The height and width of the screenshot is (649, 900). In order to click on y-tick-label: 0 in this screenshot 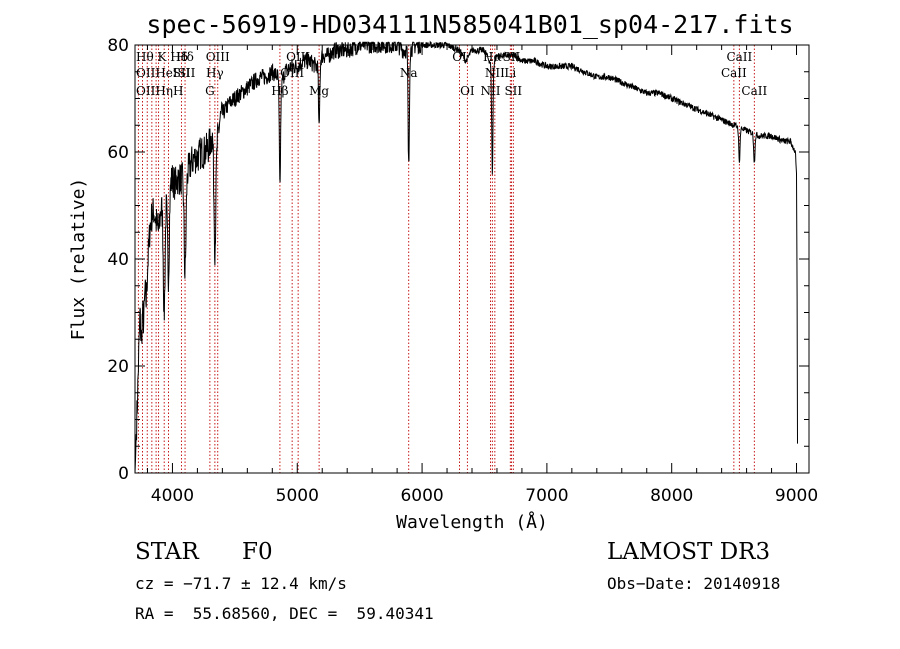, I will do `click(123, 474)`.